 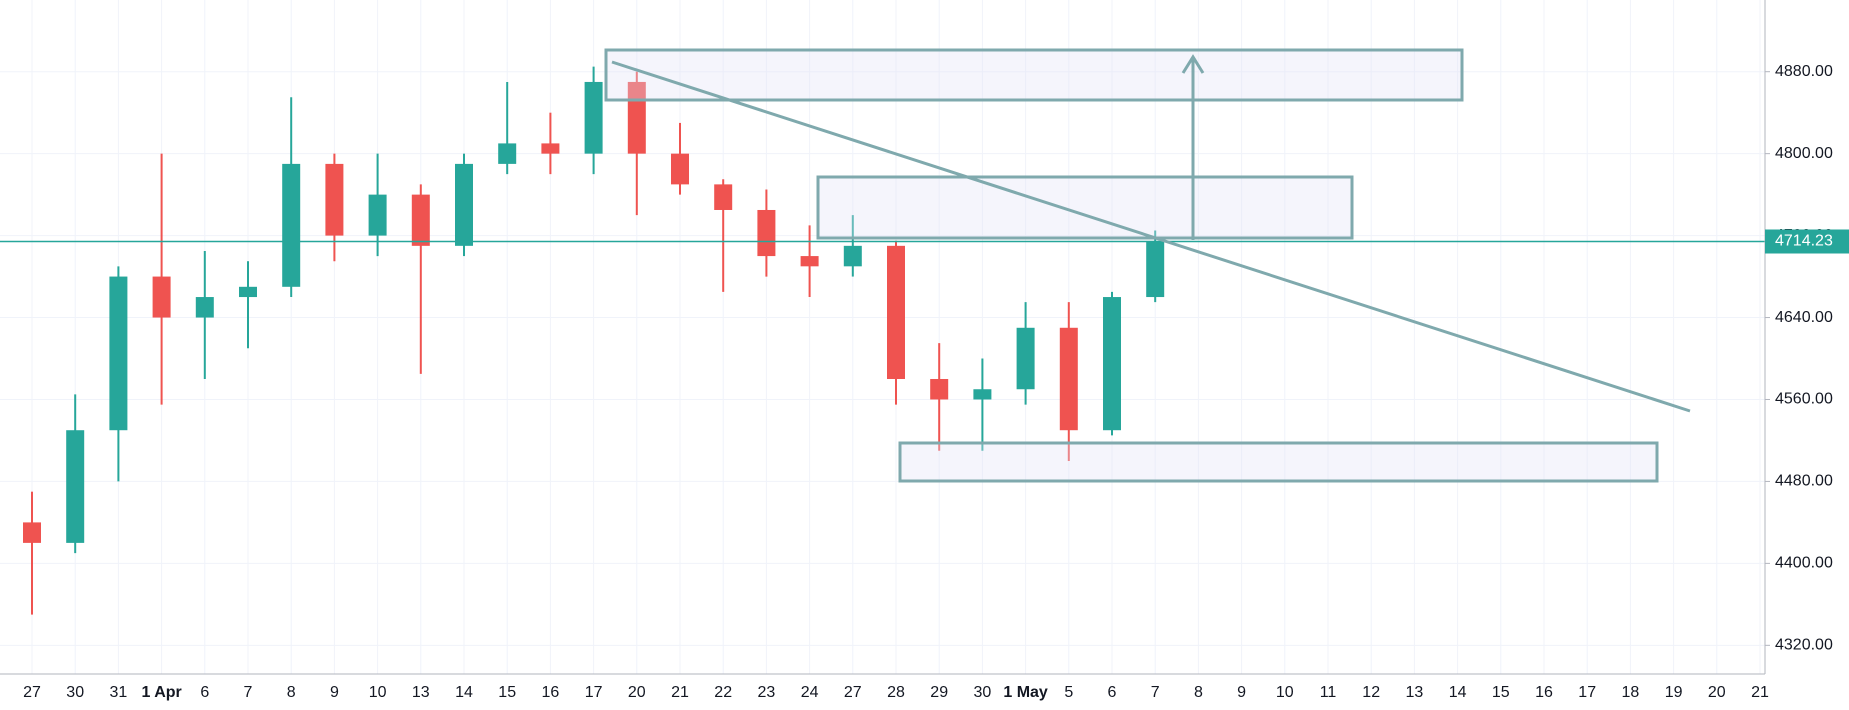 What do you see at coordinates (1068, 692) in the screenshot?
I see `x-tick-label: 5` at bounding box center [1068, 692].